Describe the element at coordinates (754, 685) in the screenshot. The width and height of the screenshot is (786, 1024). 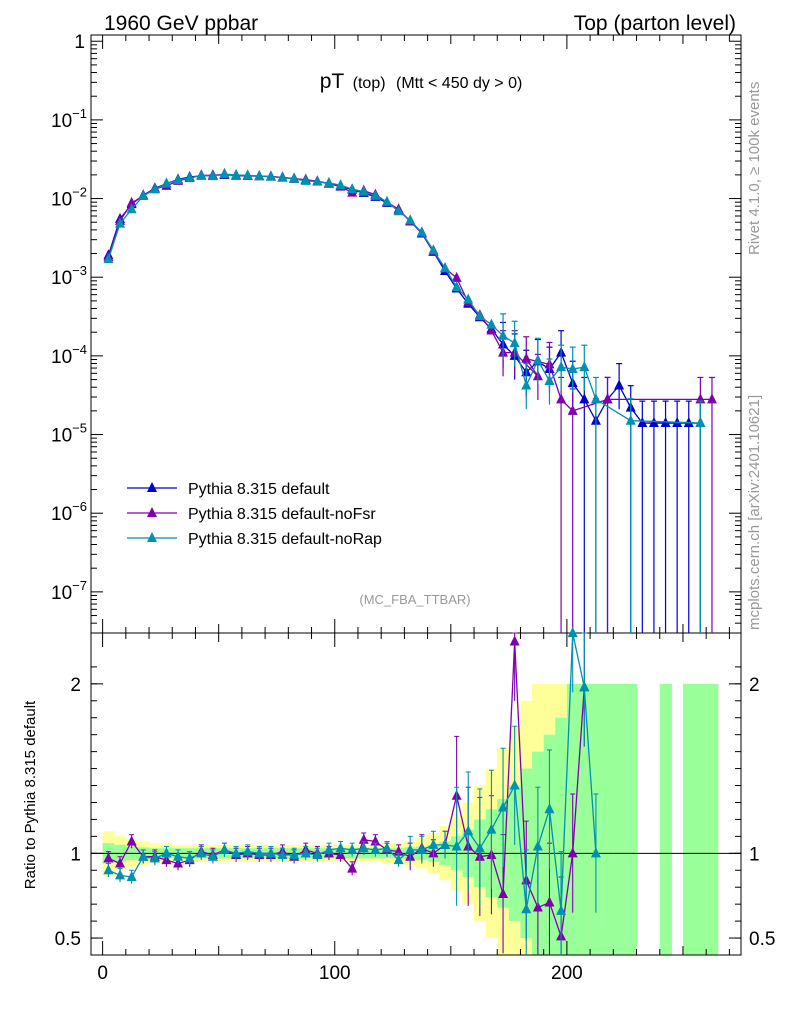
I see `ratio-tick-label-right: 2` at that location.